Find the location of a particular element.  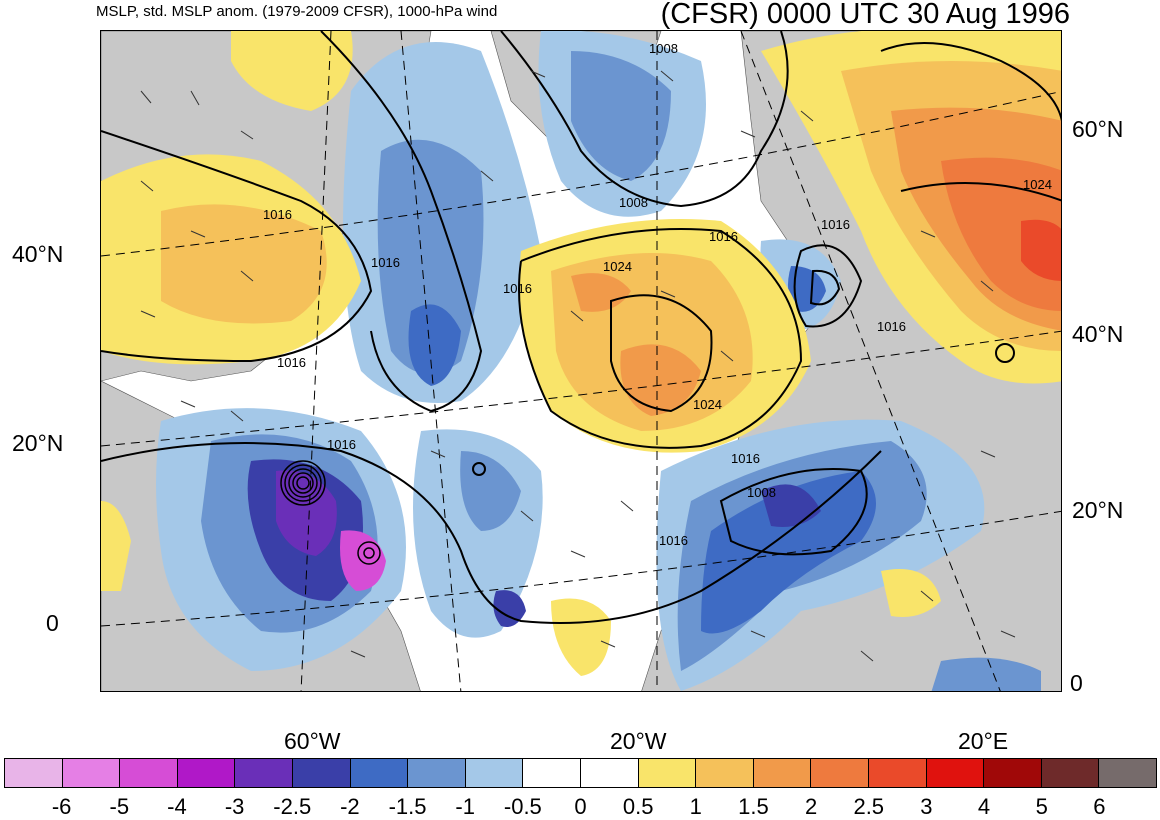

colorbar-tick-label: 3 is located at coordinates (926, 806).